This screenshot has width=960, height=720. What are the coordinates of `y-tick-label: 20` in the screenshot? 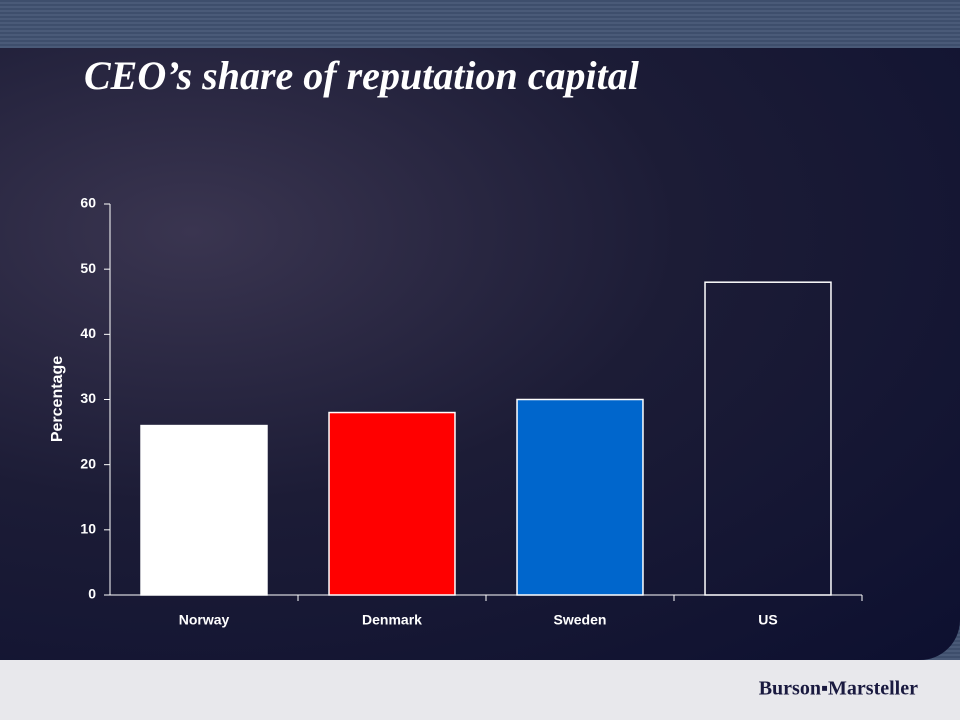 It's located at (88, 463).